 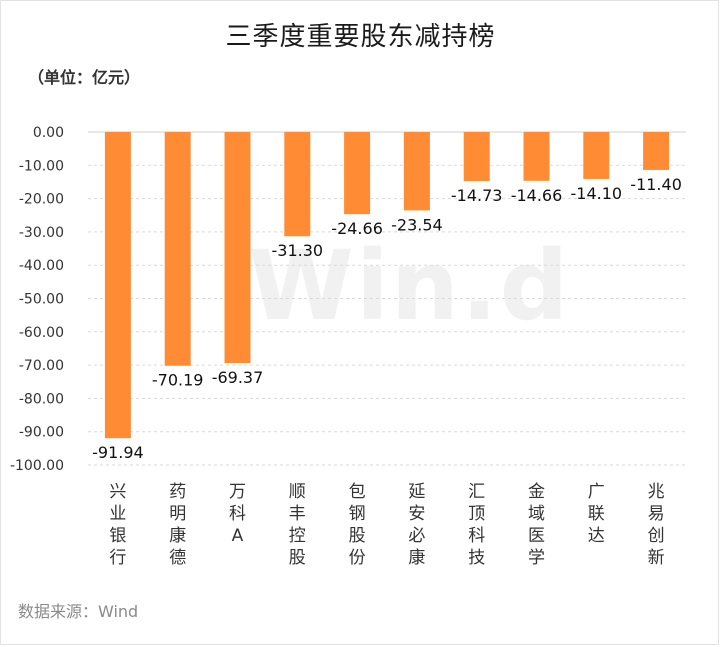 I want to click on bar-value-label: -91.94, so click(x=118, y=452).